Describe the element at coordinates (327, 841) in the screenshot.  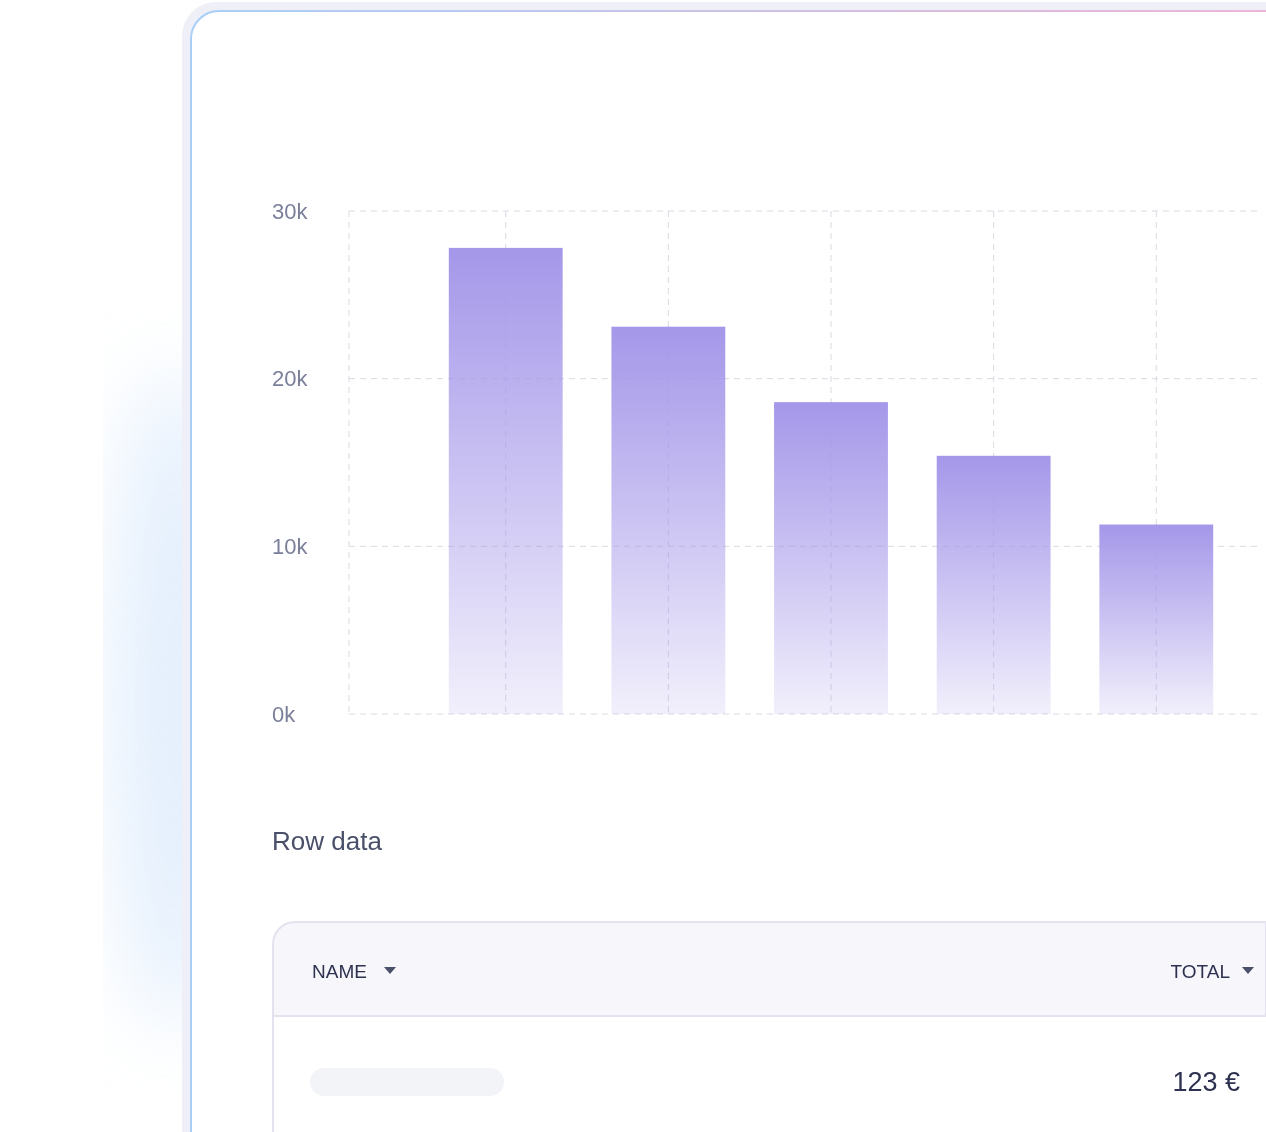
I see `text: Row data` at that location.